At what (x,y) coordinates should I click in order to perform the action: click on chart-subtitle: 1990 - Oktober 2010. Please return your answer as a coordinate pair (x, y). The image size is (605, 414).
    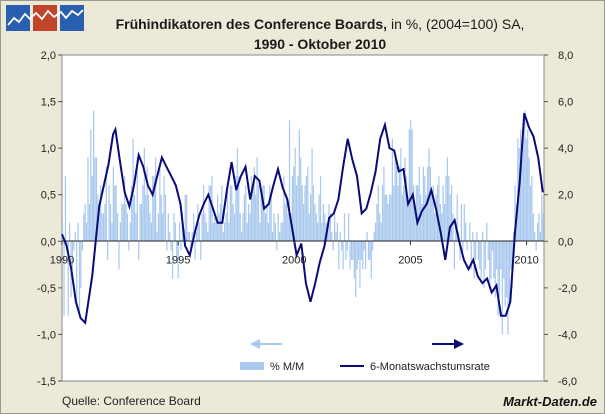
    Looking at the image, I should click on (320, 44).